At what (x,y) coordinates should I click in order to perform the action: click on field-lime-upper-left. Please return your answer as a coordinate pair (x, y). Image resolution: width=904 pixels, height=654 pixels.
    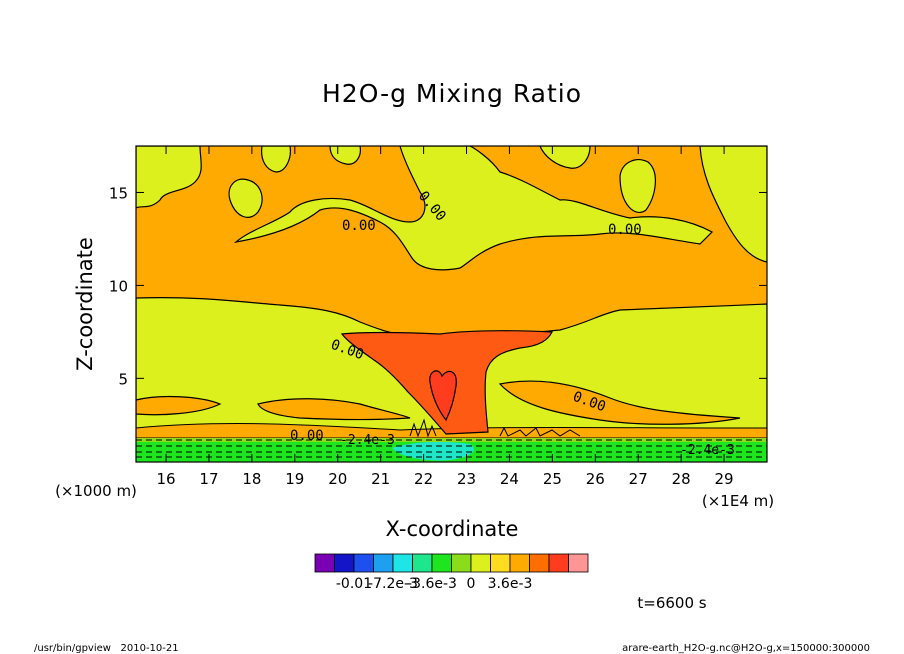
    Looking at the image, I should click on (169, 177).